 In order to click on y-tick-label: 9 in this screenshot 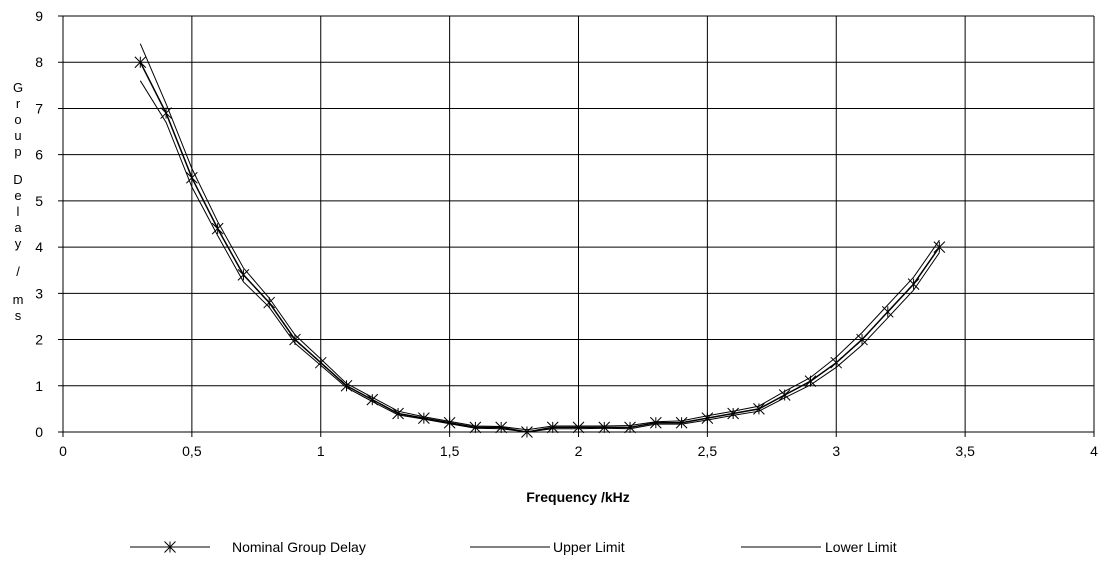, I will do `click(39, 16)`.